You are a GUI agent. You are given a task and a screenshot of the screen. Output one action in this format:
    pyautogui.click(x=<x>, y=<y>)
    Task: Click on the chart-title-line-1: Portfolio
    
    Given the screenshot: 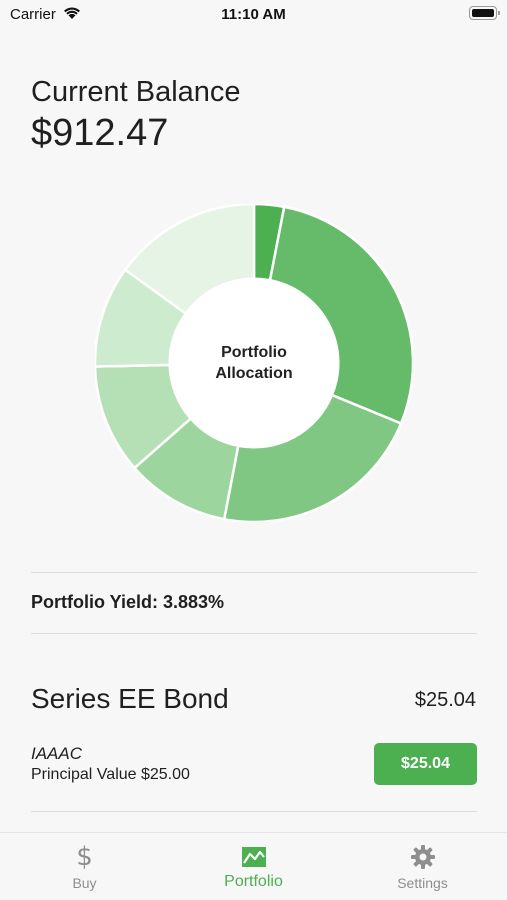 What is the action you would take?
    pyautogui.click(x=254, y=352)
    